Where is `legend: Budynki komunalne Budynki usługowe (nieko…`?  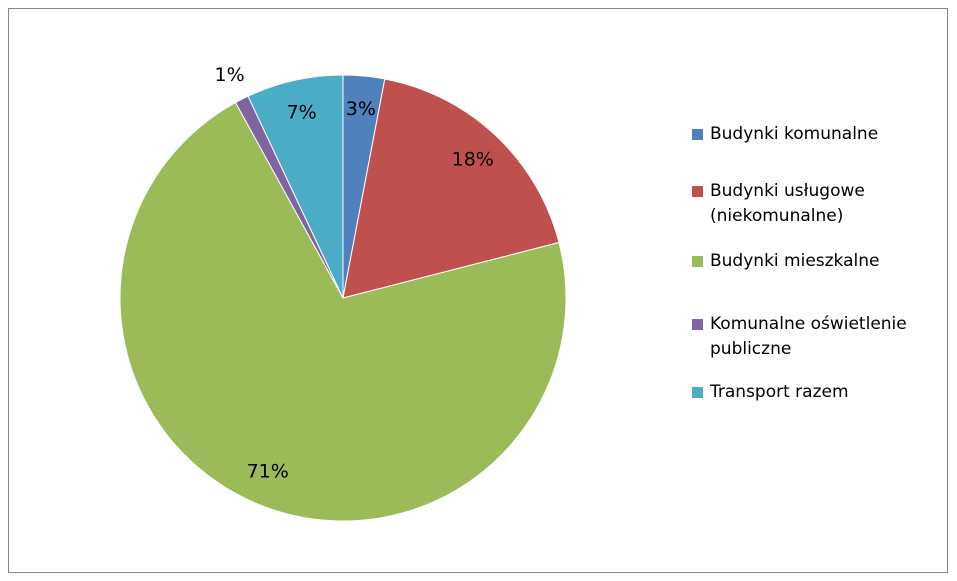 legend: Budynki komunalne Budynki usługowe (nieko… is located at coordinates (817, 263).